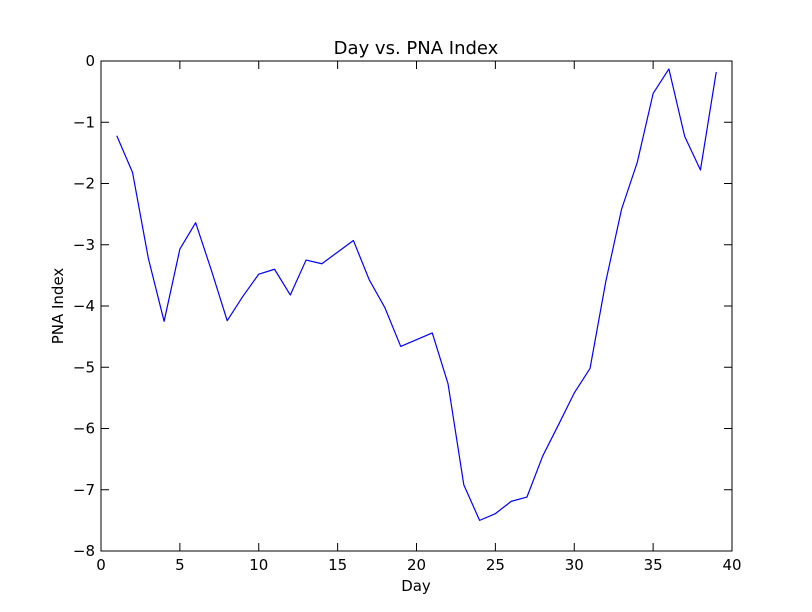 This screenshot has height=612, width=812. What do you see at coordinates (58, 306) in the screenshot?
I see `y-axis-label: PNA Index` at bounding box center [58, 306].